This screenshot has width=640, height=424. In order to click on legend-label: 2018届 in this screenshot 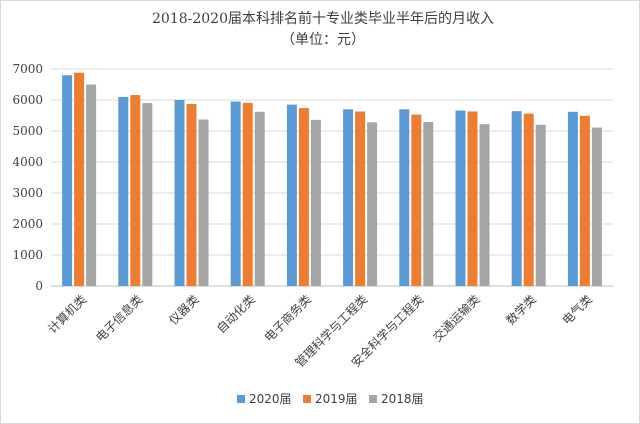, I will do `click(402, 399)`.